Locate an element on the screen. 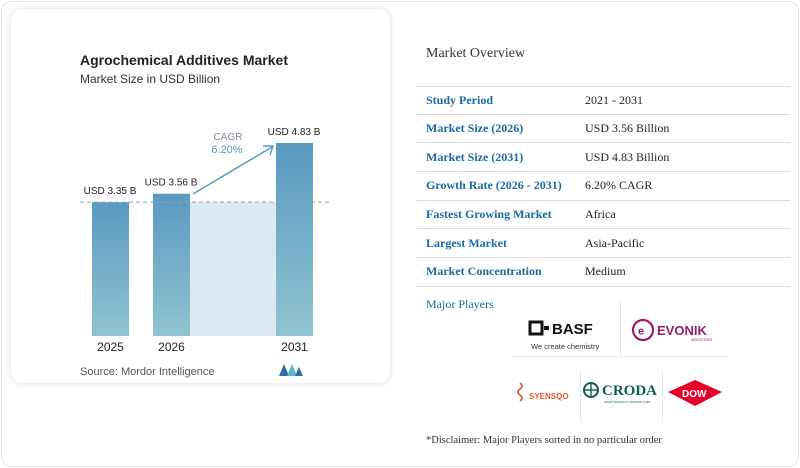 This screenshot has height=468, width=800. row-label: Study Period is located at coordinates (460, 99).